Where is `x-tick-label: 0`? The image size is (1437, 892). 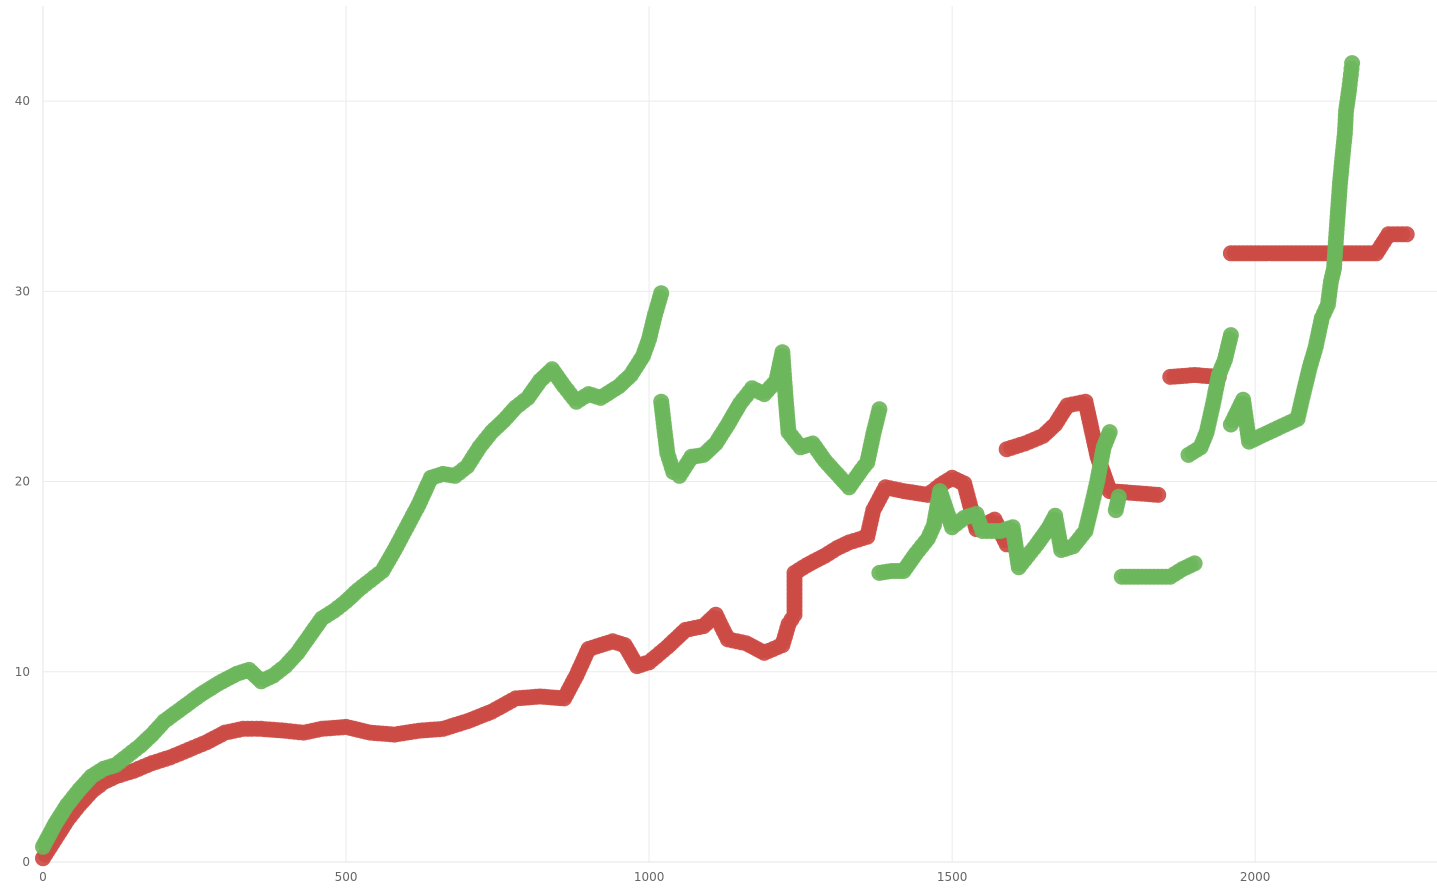 x-tick-label: 0 is located at coordinates (43, 877).